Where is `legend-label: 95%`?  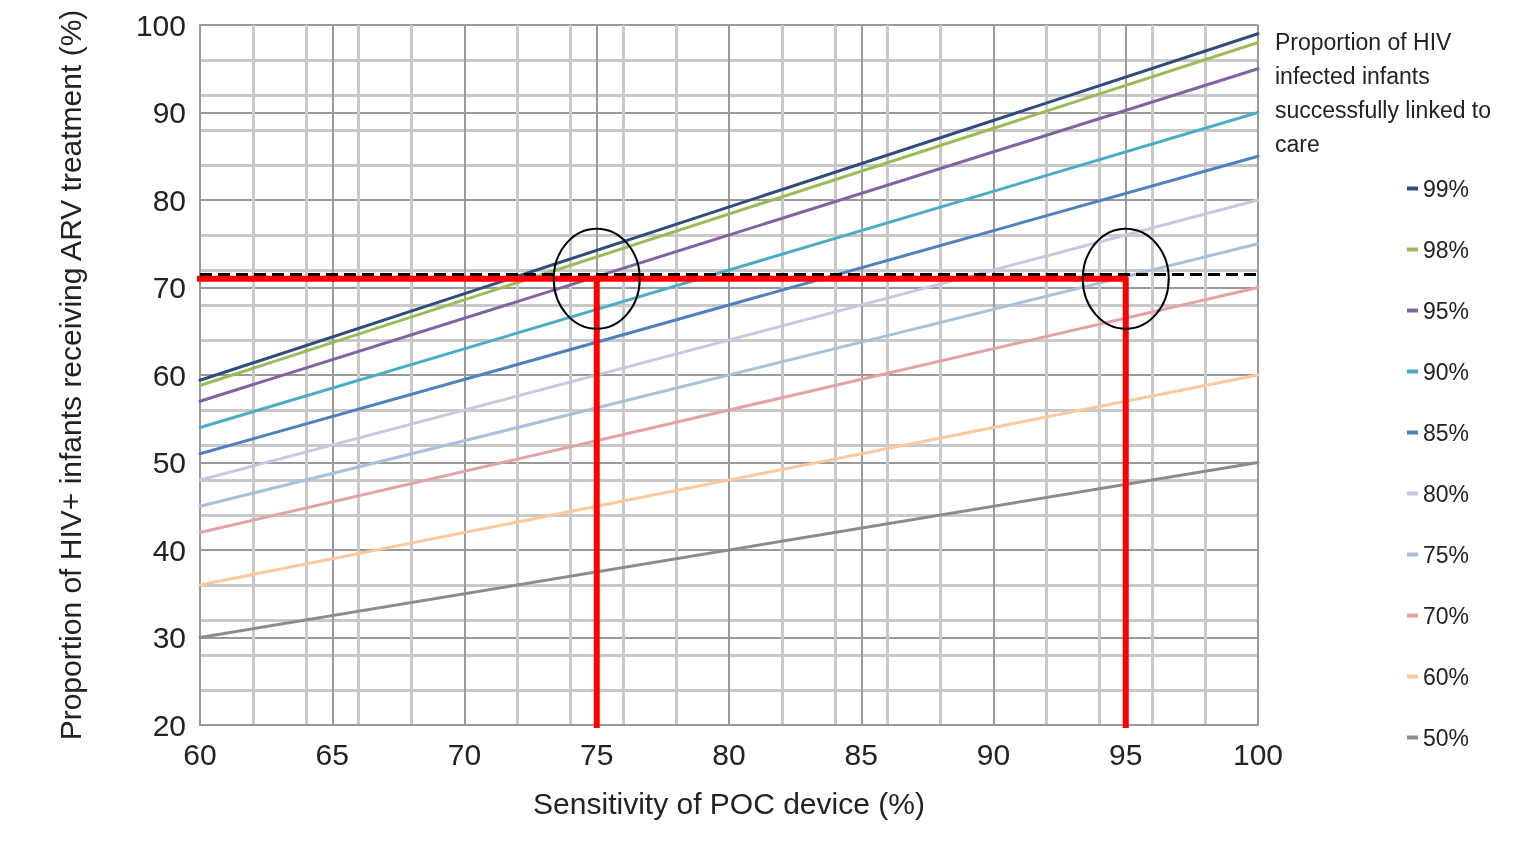
legend-label: 95% is located at coordinates (1446, 310).